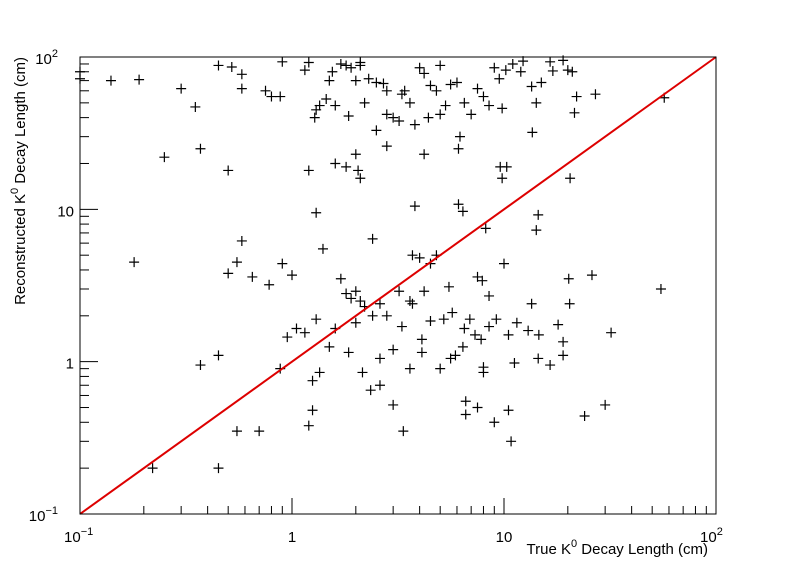  Describe the element at coordinates (46, 58) in the screenshot. I see `y-tick-label: 102` at that location.